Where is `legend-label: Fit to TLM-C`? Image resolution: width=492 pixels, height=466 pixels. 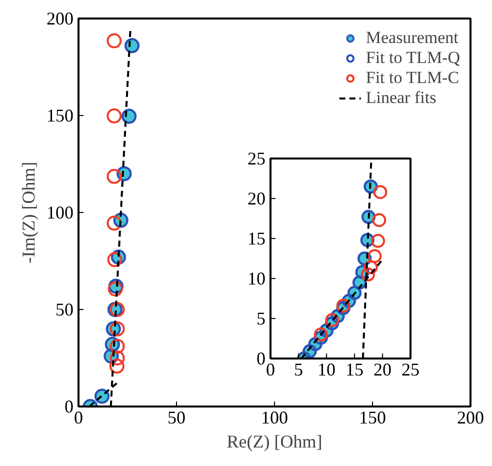 legend-label: Fit to TLM-C is located at coordinates (413, 78).